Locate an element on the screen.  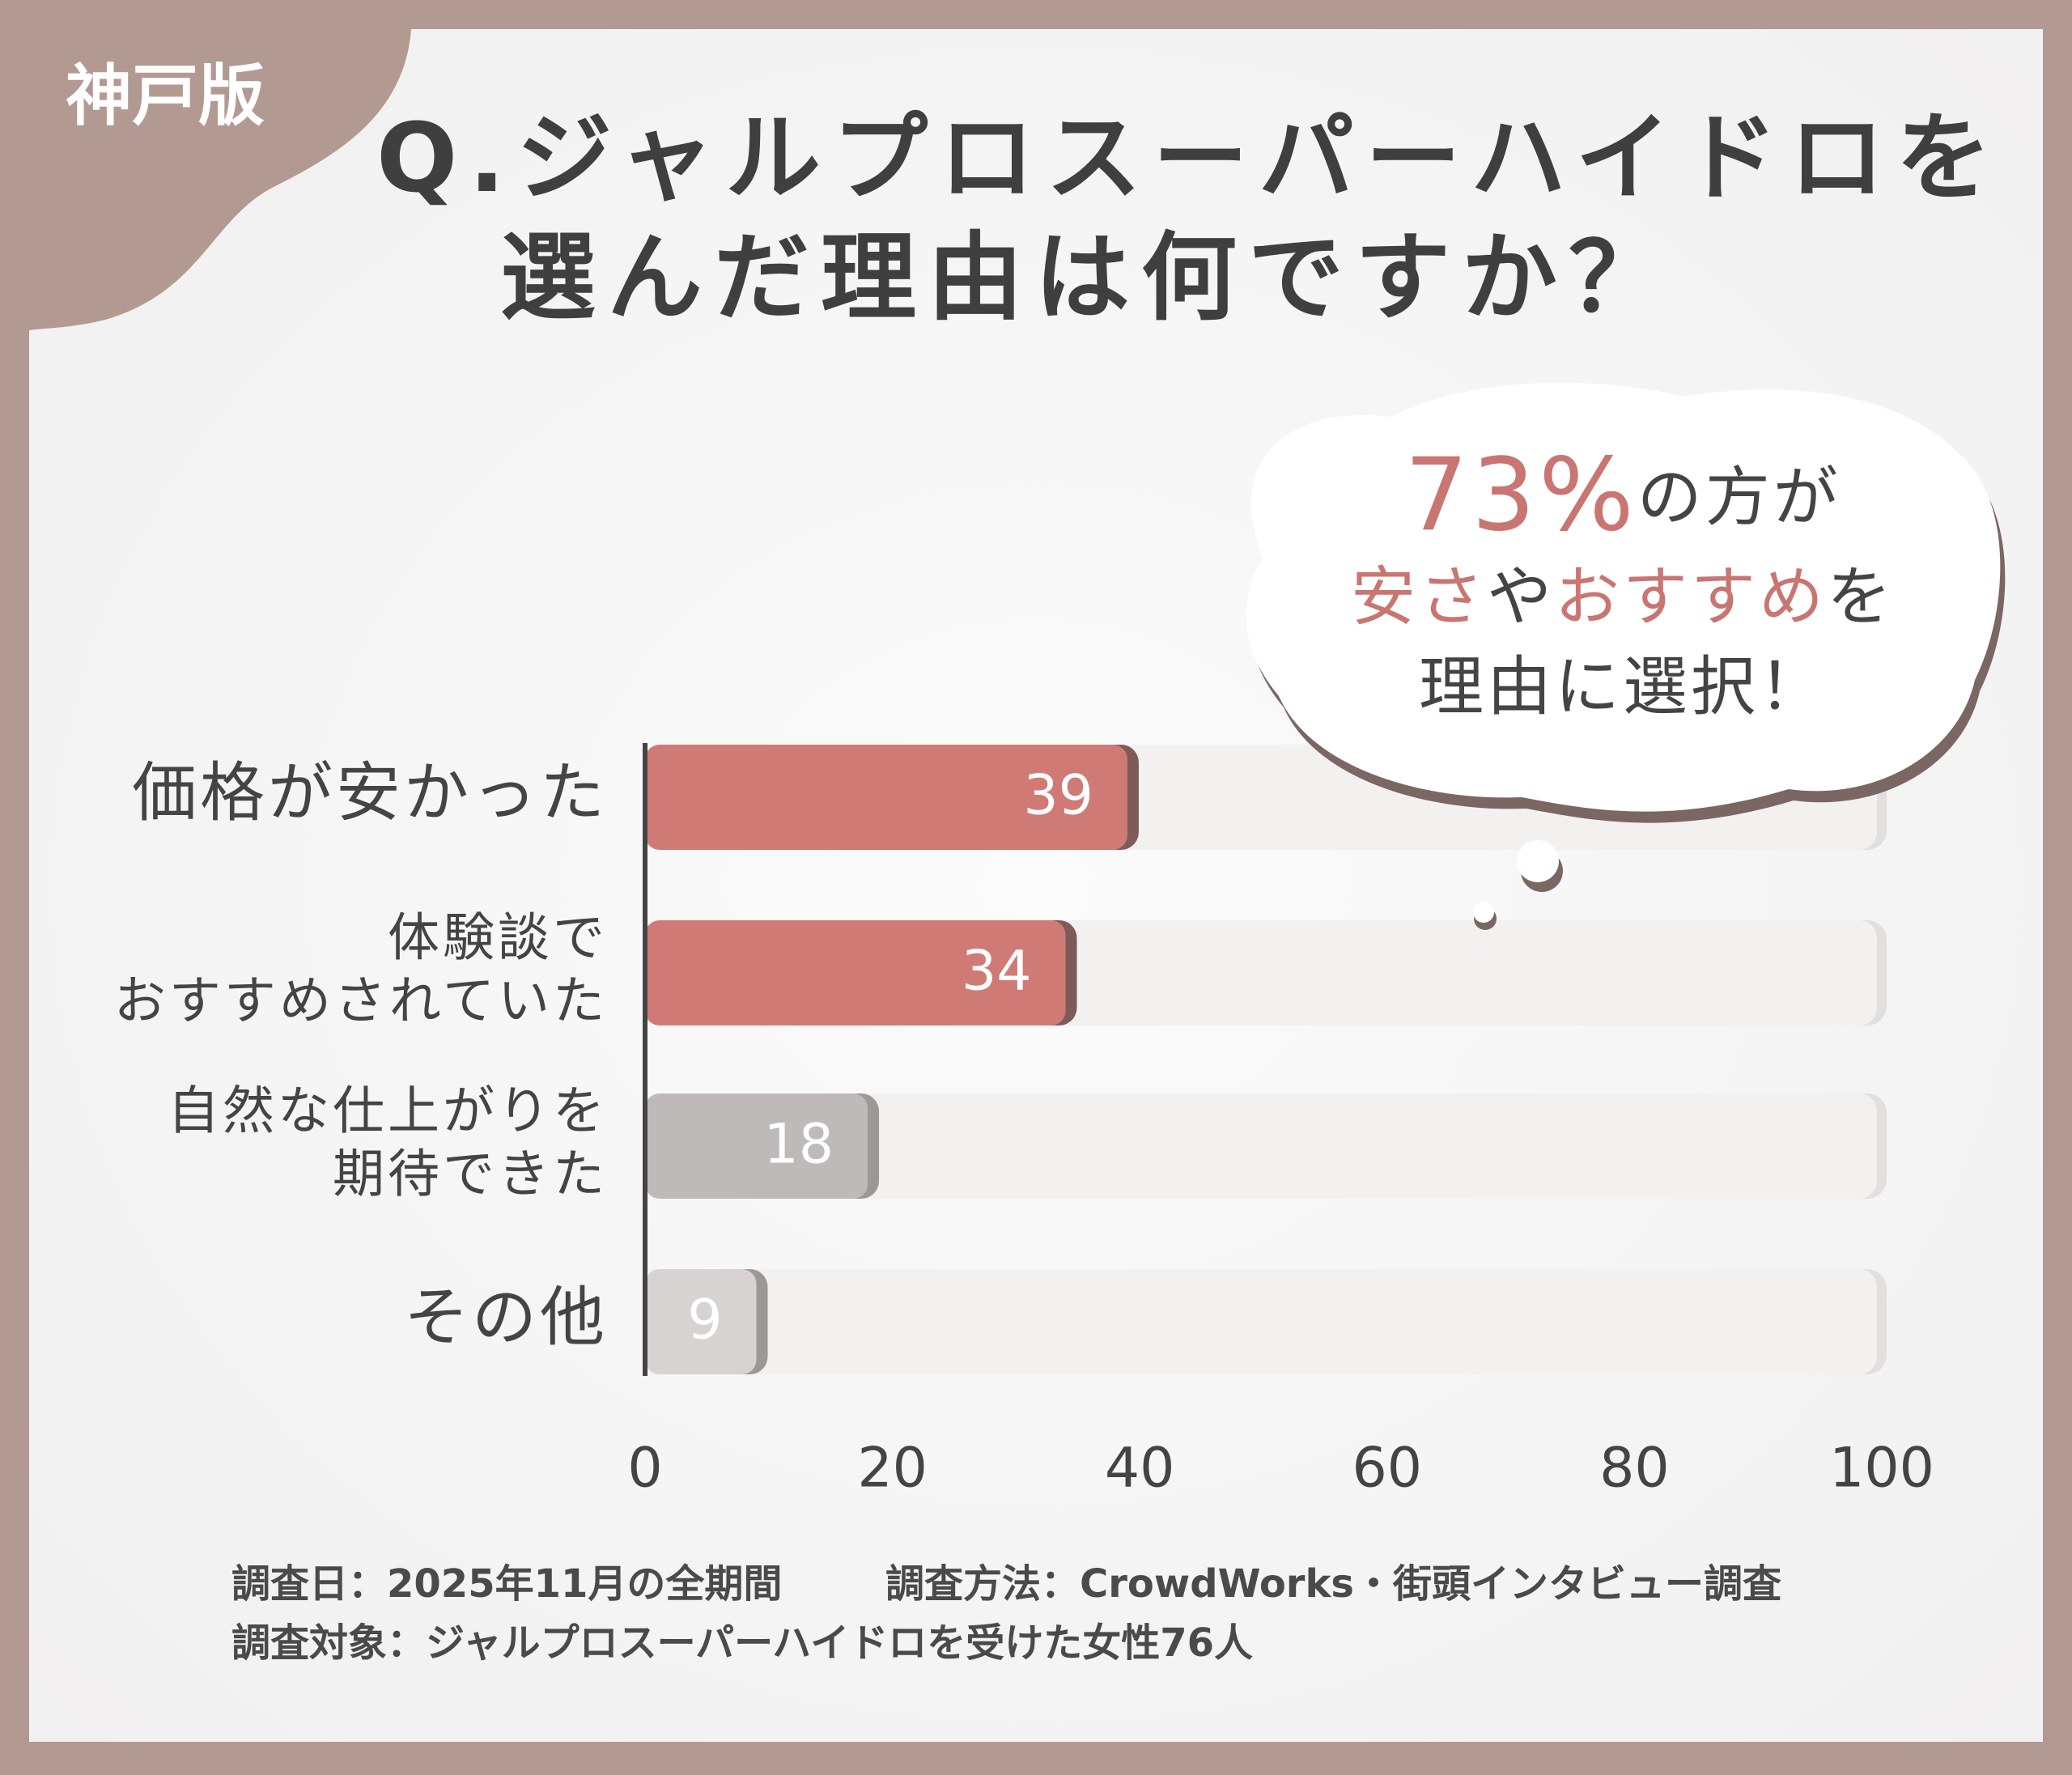
footnote: 調査方法：CrowdWorks・街頭インタビュー調査 is located at coordinates (1333, 1584).